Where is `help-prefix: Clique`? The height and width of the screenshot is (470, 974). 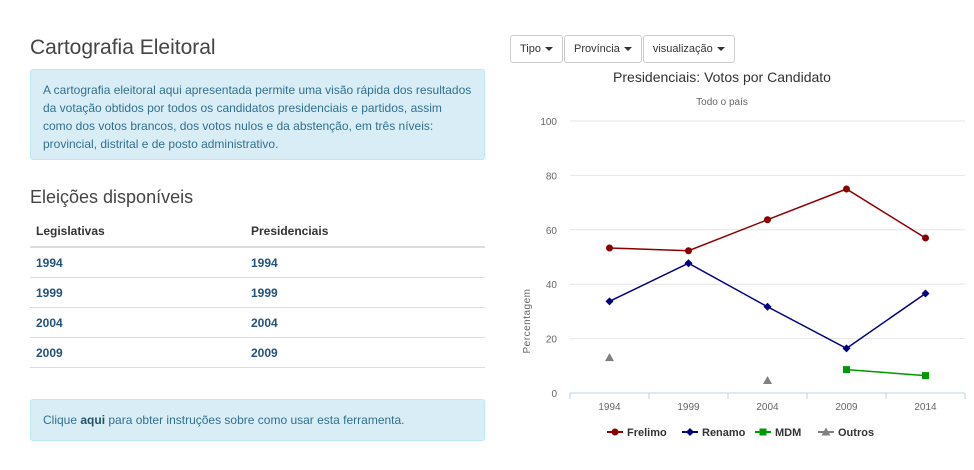 help-prefix: Clique is located at coordinates (62, 420).